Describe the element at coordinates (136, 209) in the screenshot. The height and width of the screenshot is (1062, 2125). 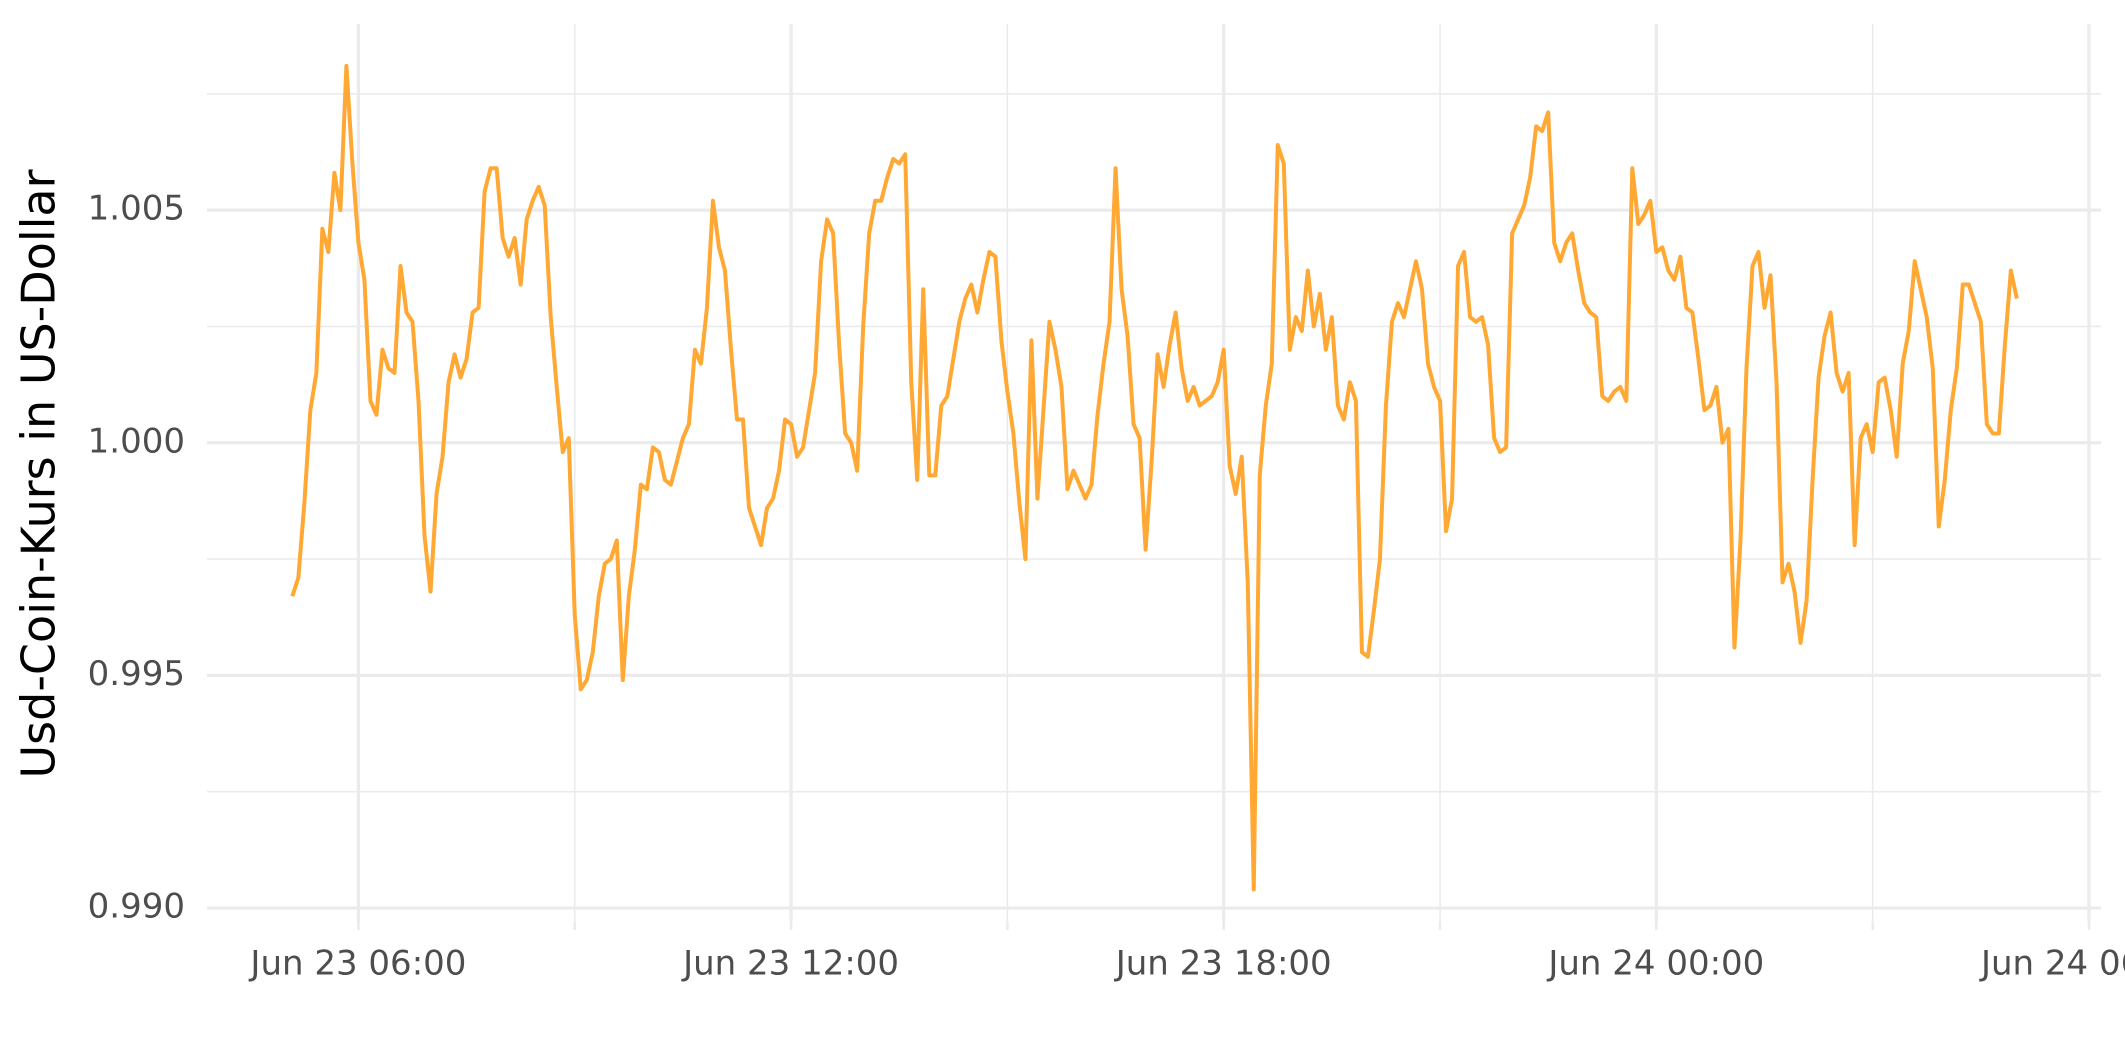
I see `y-tick-label: 1.005` at that location.